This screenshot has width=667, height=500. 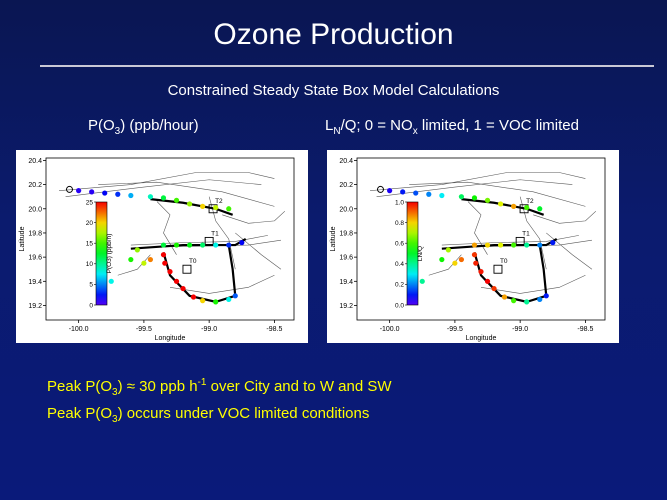 I want to click on colorbar-tick-label: 25, so click(x=90, y=202).